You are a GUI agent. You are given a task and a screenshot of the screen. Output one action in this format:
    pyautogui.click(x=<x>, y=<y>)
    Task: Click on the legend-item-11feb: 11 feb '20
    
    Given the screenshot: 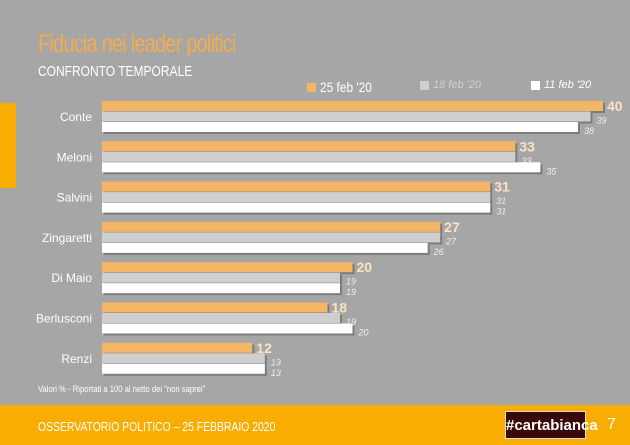 What is the action you would take?
    pyautogui.click(x=561, y=85)
    